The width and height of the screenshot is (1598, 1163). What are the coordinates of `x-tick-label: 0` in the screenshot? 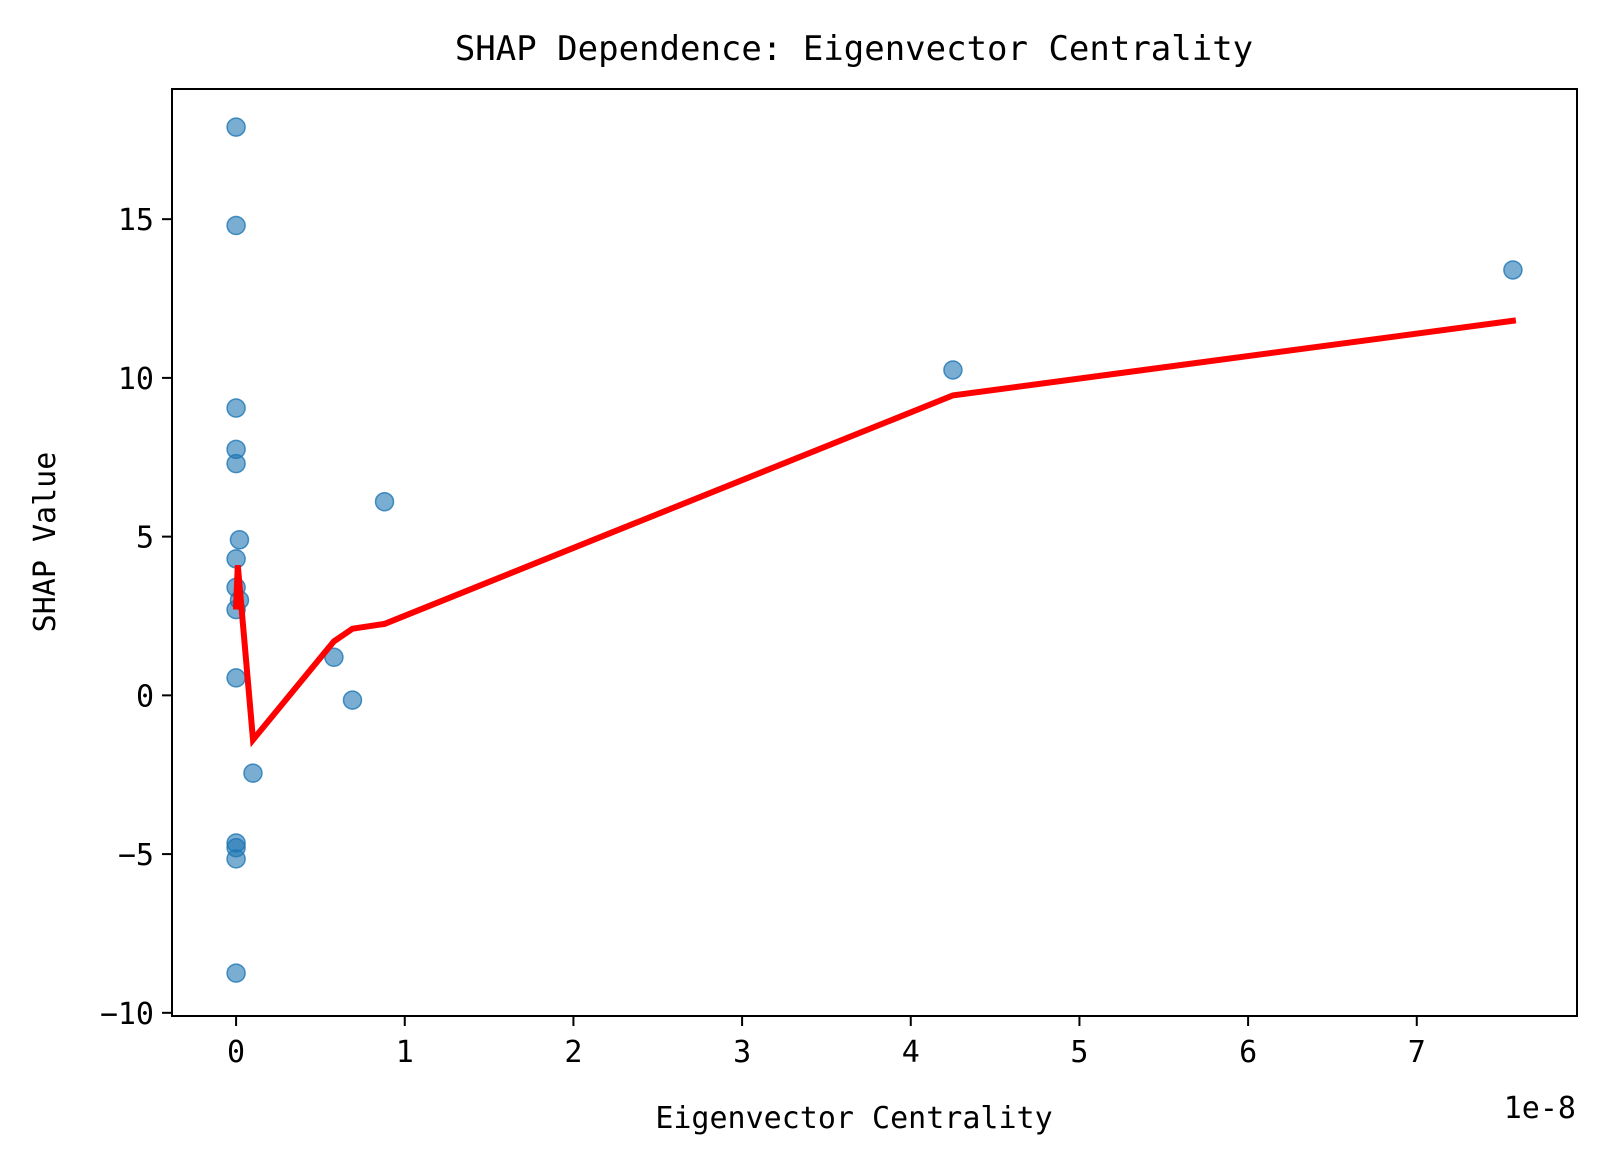 It's located at (236, 1052).